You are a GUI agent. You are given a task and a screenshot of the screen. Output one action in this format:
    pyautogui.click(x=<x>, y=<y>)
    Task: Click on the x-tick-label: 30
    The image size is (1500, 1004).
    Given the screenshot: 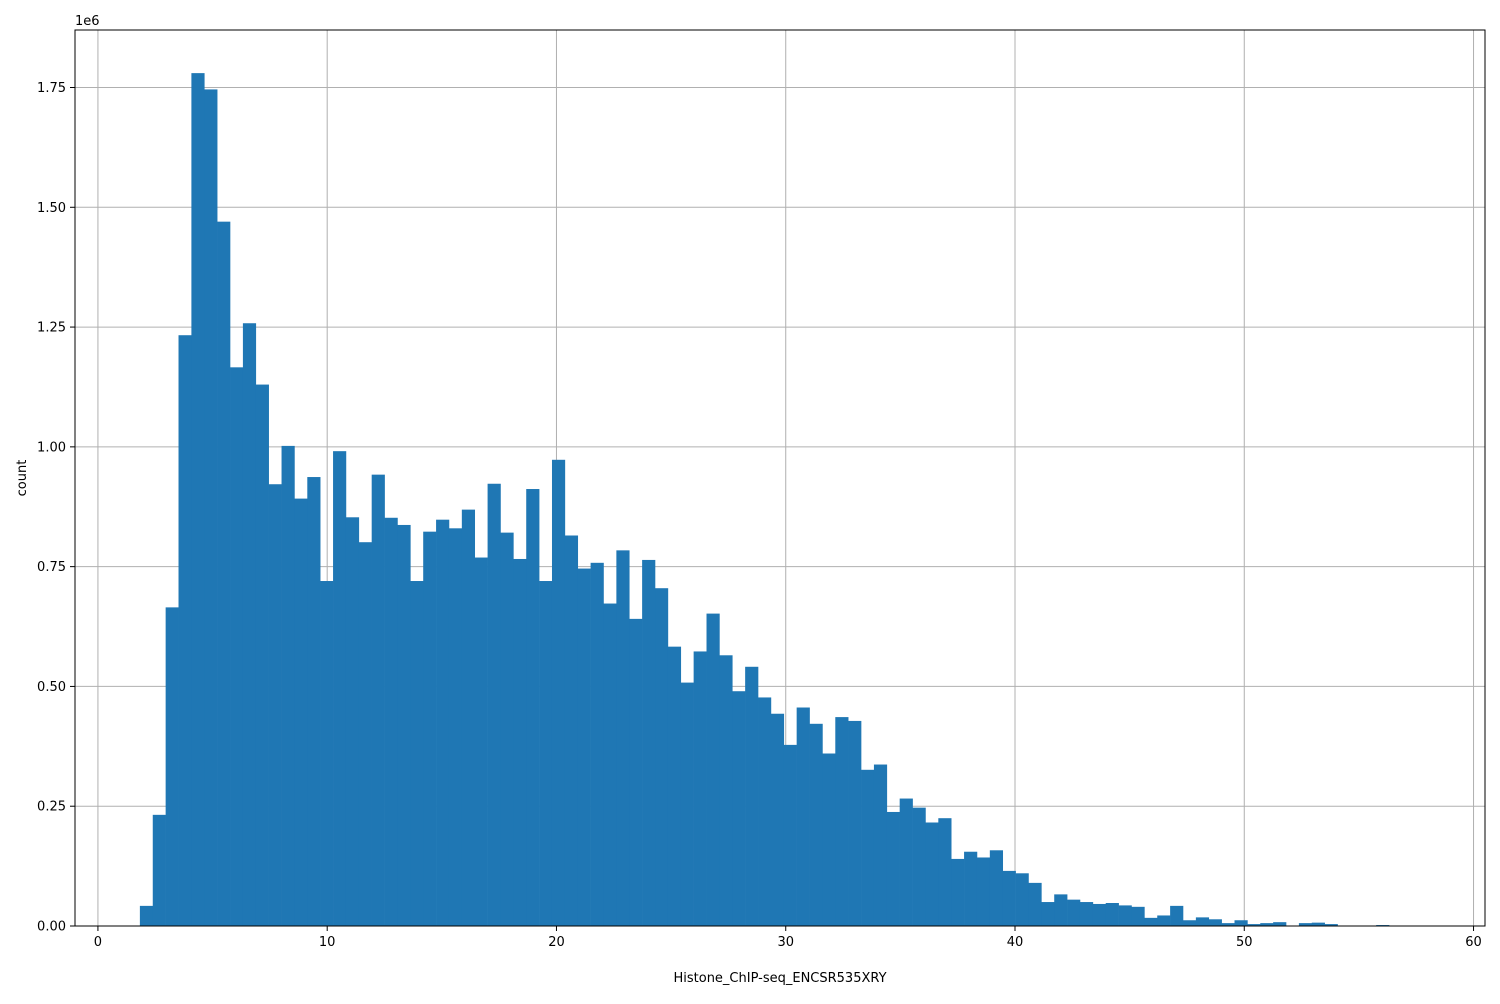 What is the action you would take?
    pyautogui.click(x=785, y=942)
    